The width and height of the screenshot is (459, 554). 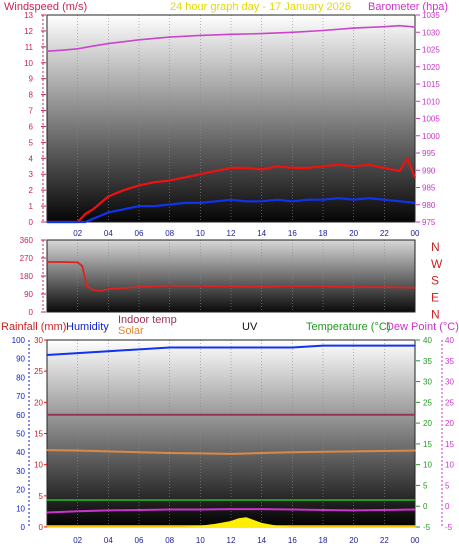 I want to click on barometer-tick-label: 980, so click(x=429, y=205).